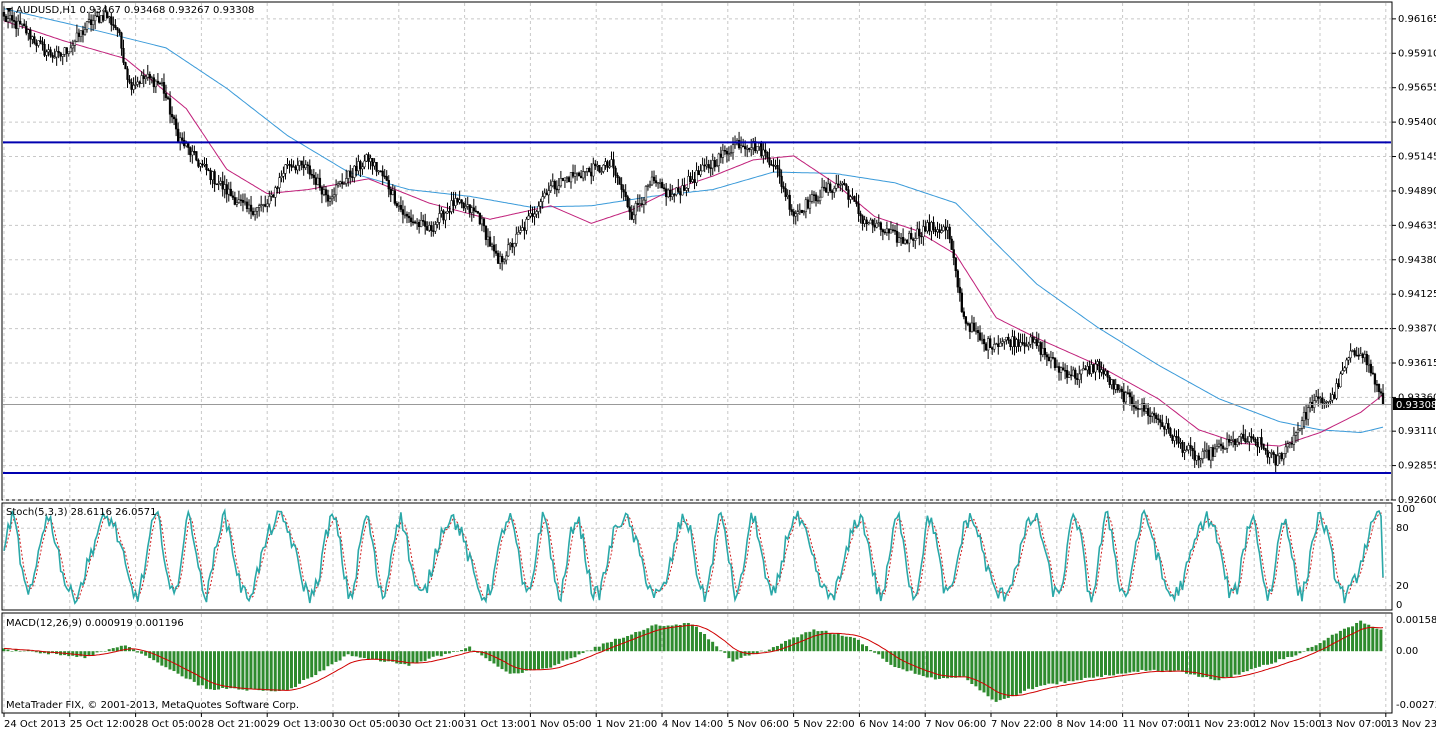 This screenshot has width=1436, height=733. I want to click on macd-tick-label: 0.00, so click(1407, 651).